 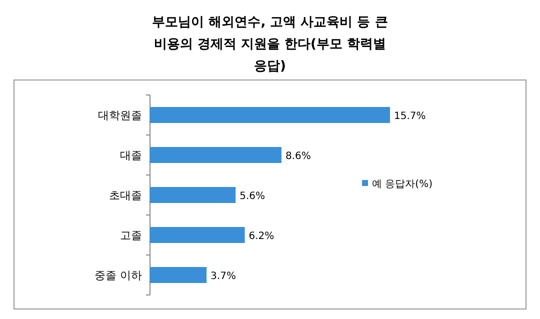 What do you see at coordinates (223, 276) in the screenshot?
I see `data-label: 3.7%` at bounding box center [223, 276].